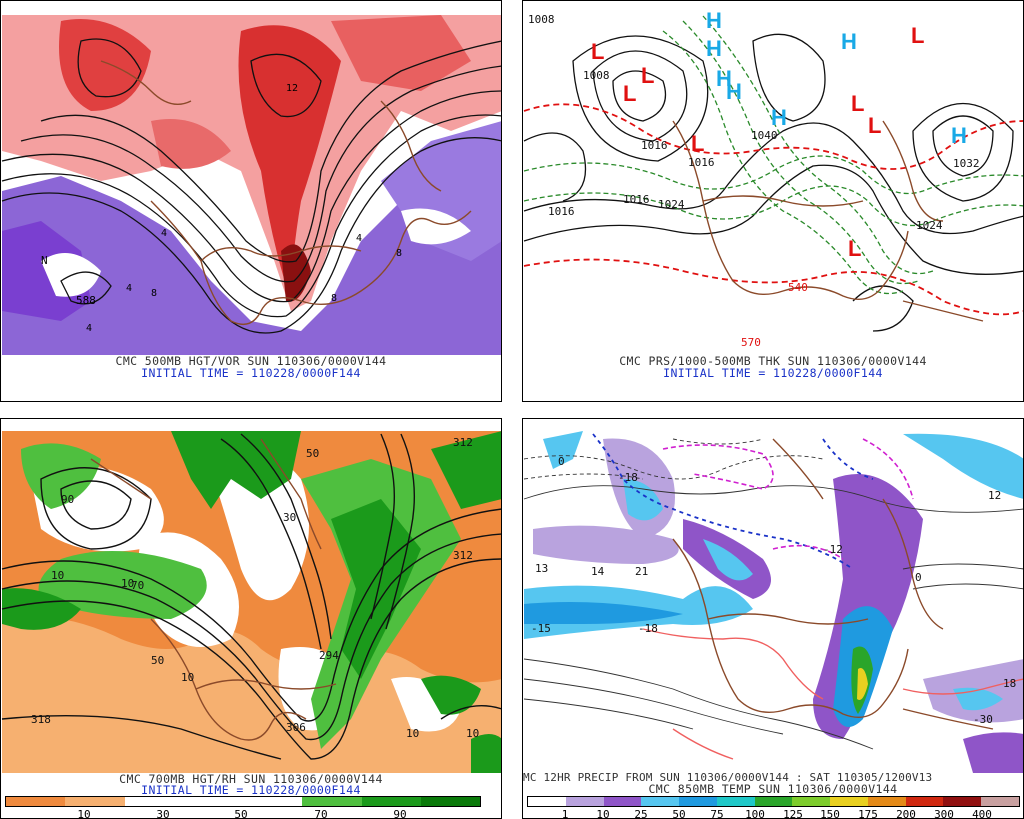 The height and width of the screenshot is (819, 1024). I want to click on map-label: 588, so click(86, 300).